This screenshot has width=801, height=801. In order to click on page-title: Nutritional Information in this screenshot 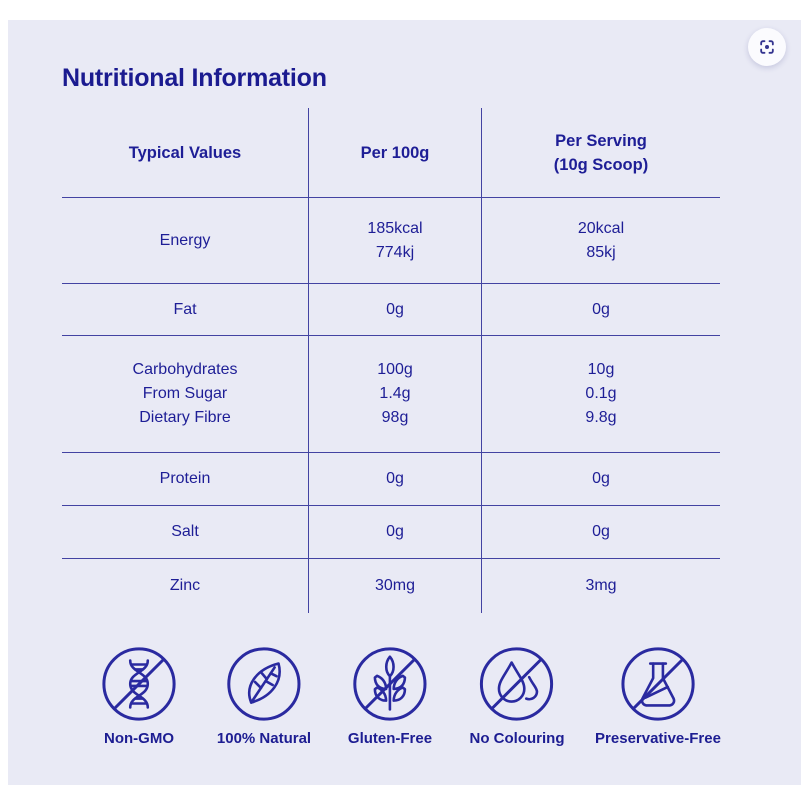, I will do `click(194, 78)`.